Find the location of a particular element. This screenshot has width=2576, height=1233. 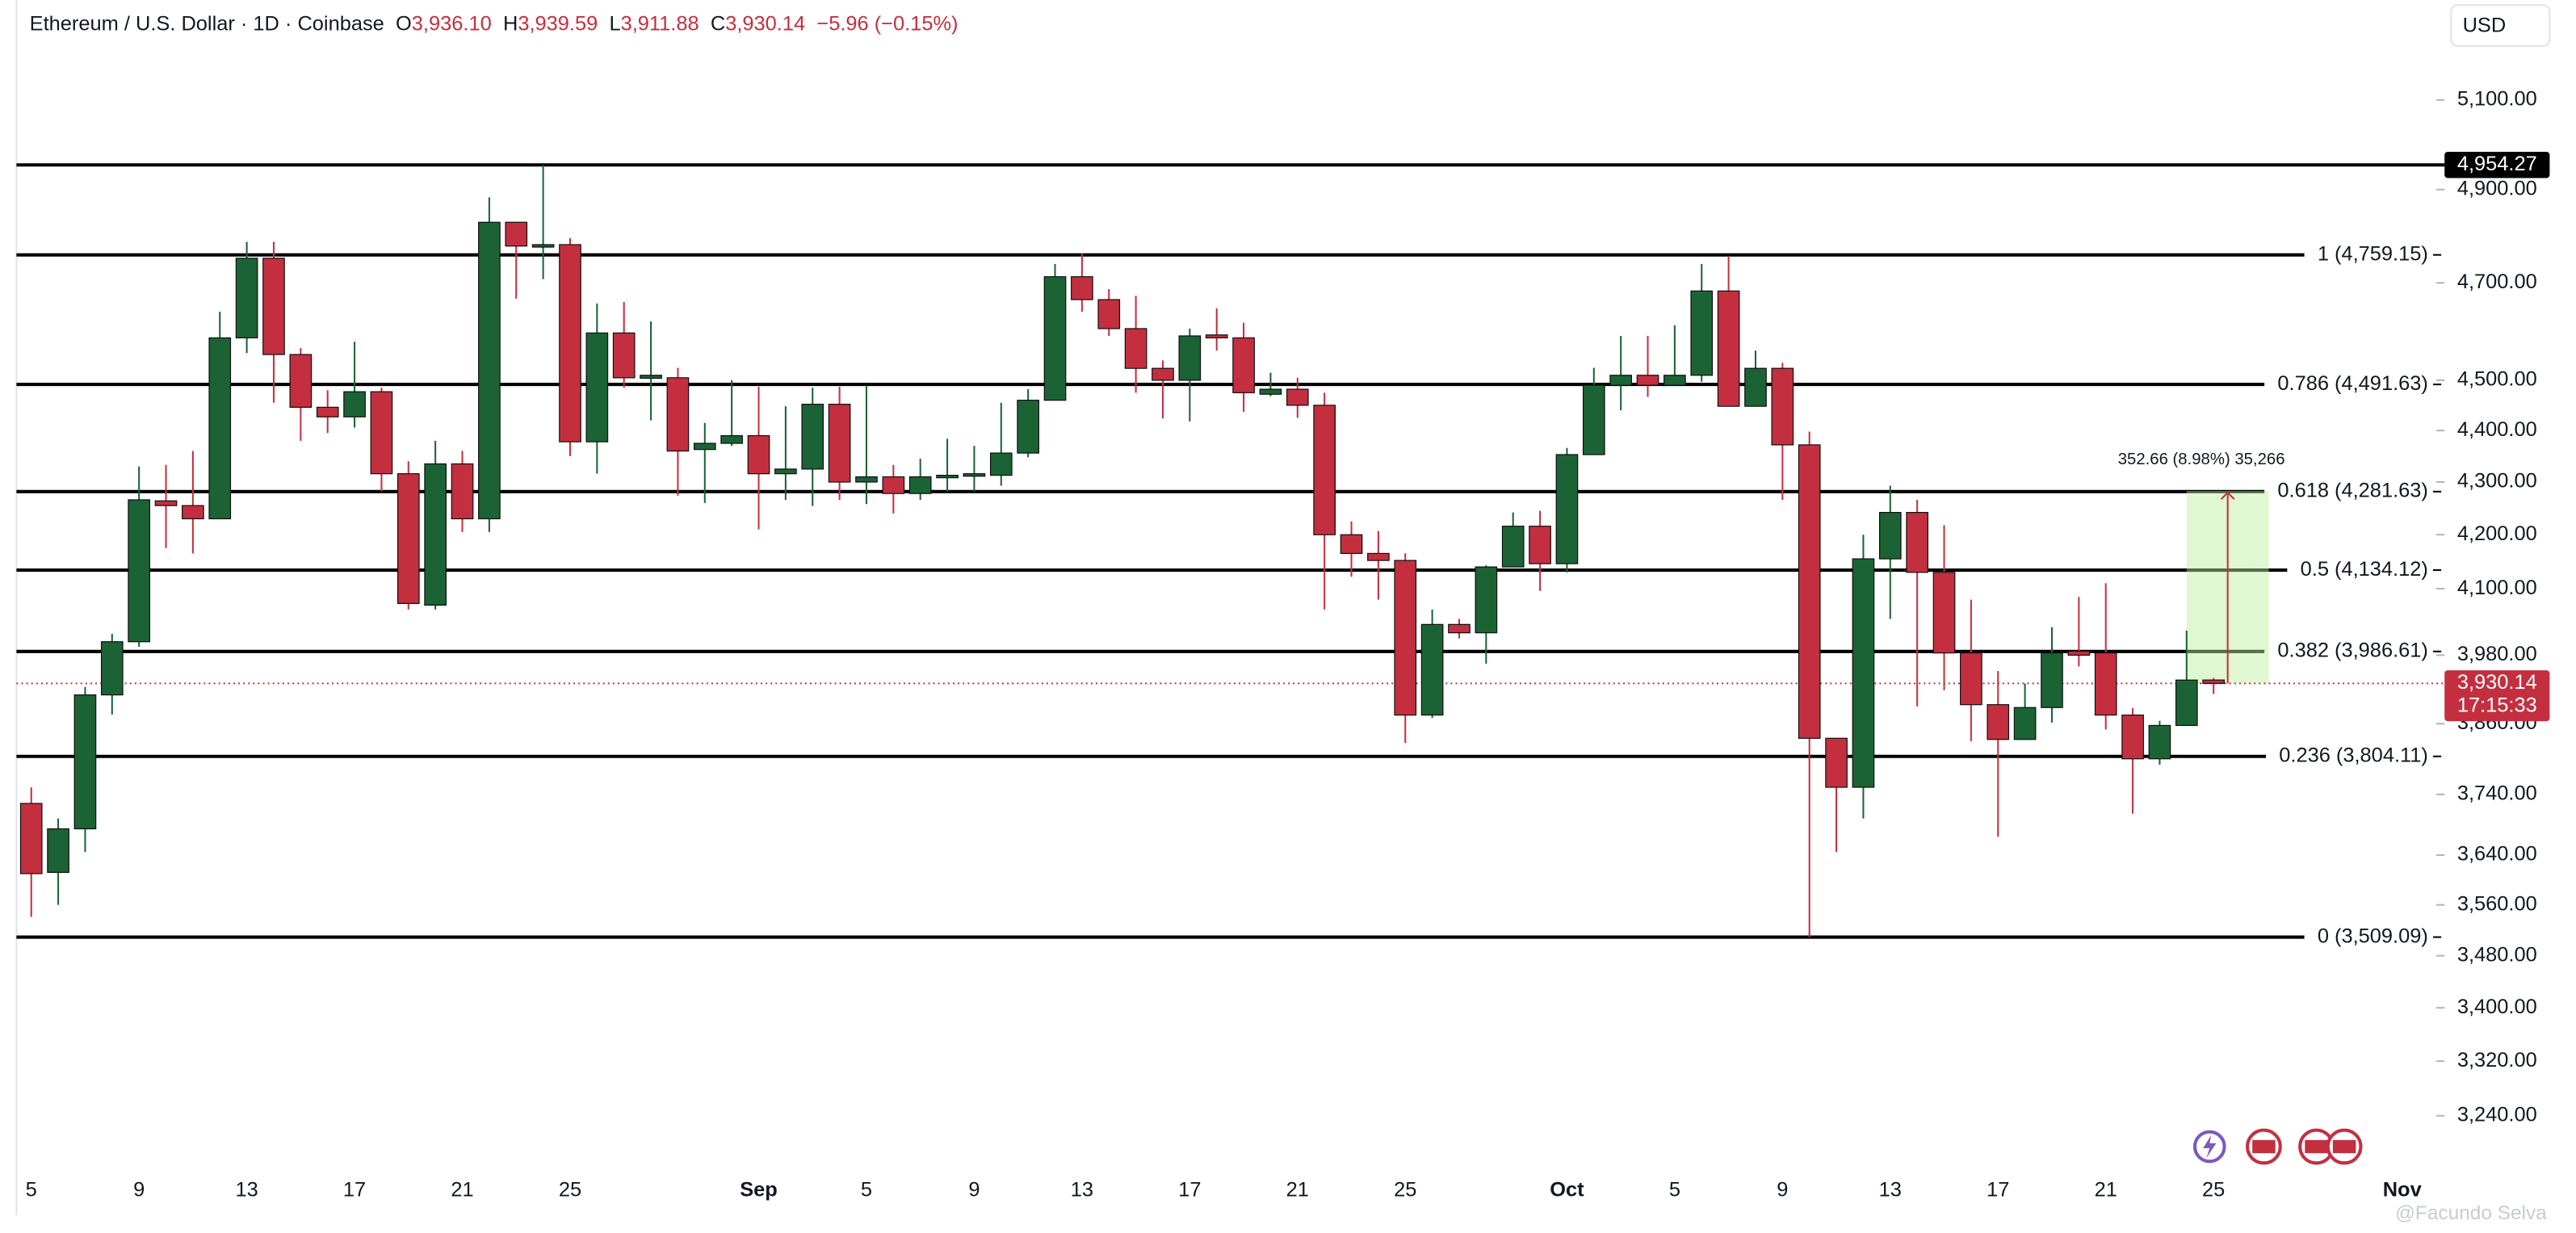

y-tick-label: 3,480.00 is located at coordinates (2497, 954).